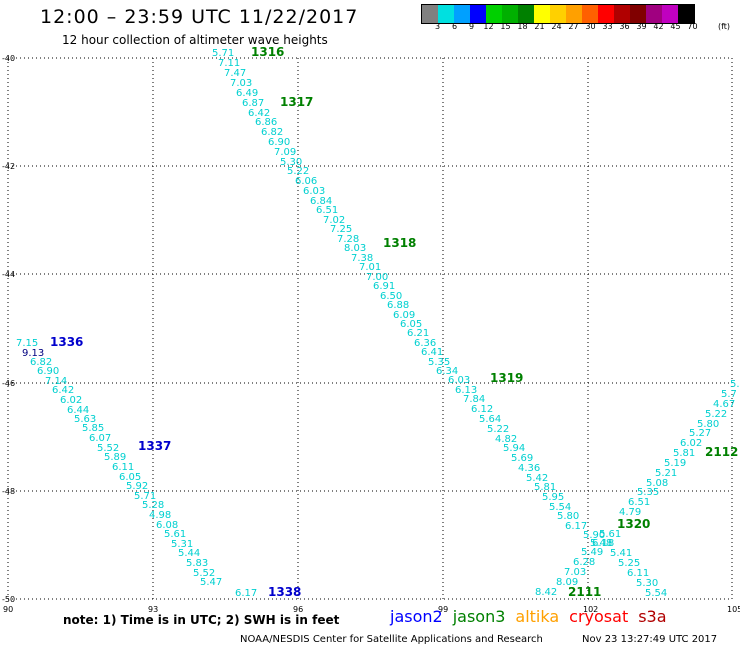 The height and width of the screenshot is (650, 740). Describe the element at coordinates (724, 26) in the screenshot. I see `legend-unit: (ft)` at that location.